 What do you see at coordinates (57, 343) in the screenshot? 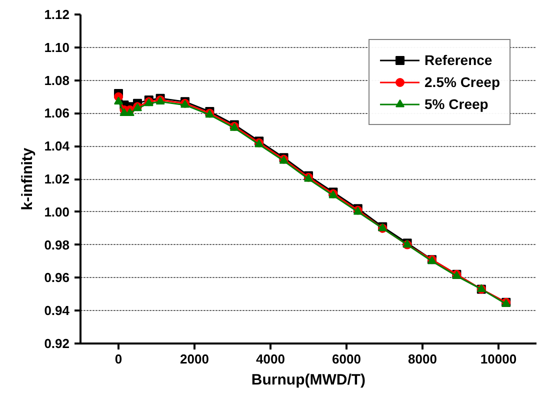
I see `y-tick-label: 0.92` at bounding box center [57, 343].